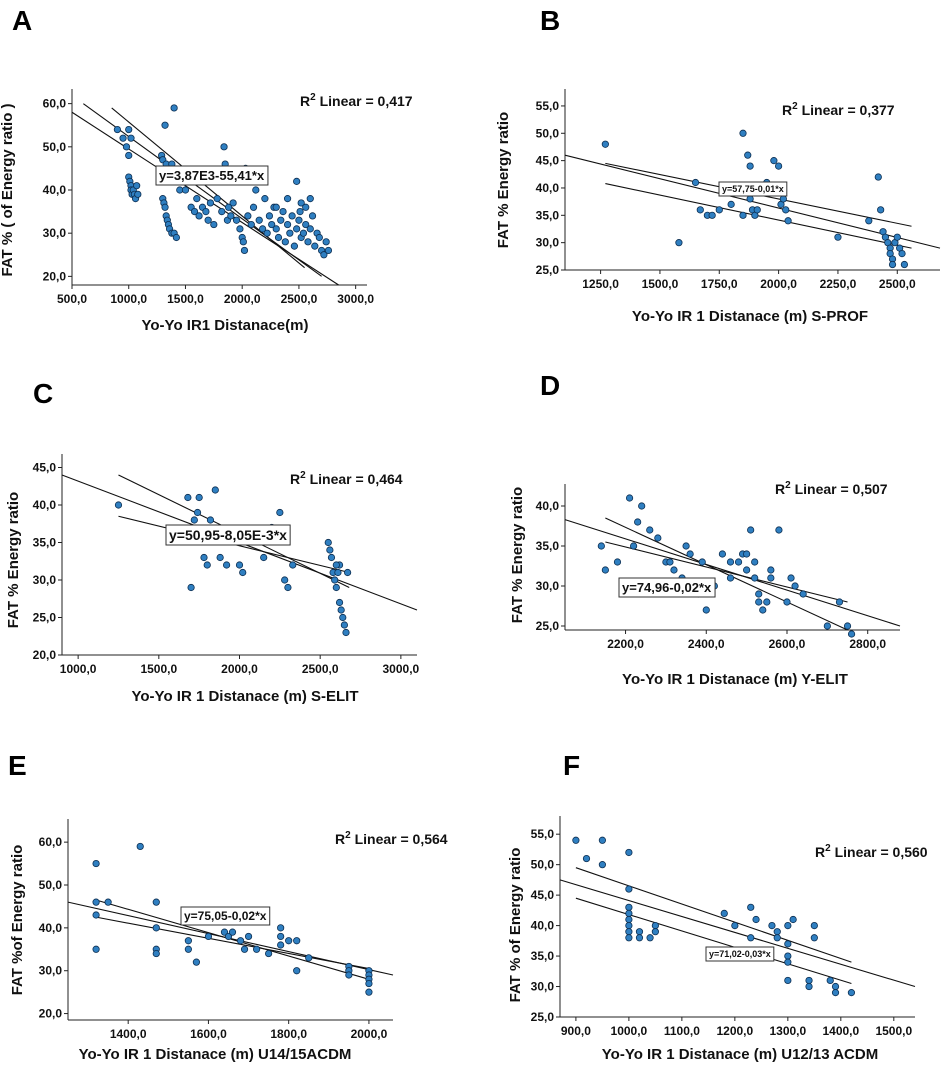  Describe the element at coordinates (871, 851) in the screenshot. I see `r2-label: R2 Linear = 0,560` at that location.